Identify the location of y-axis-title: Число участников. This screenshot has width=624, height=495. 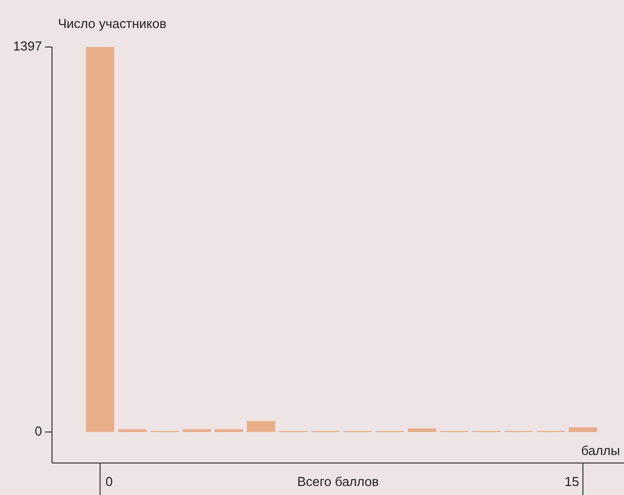
(112, 23).